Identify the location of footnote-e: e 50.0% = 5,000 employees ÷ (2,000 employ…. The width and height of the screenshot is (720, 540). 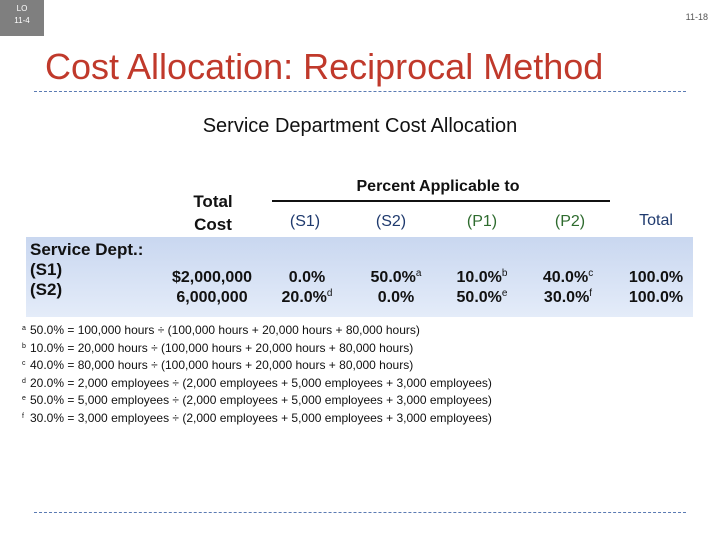
(257, 400).